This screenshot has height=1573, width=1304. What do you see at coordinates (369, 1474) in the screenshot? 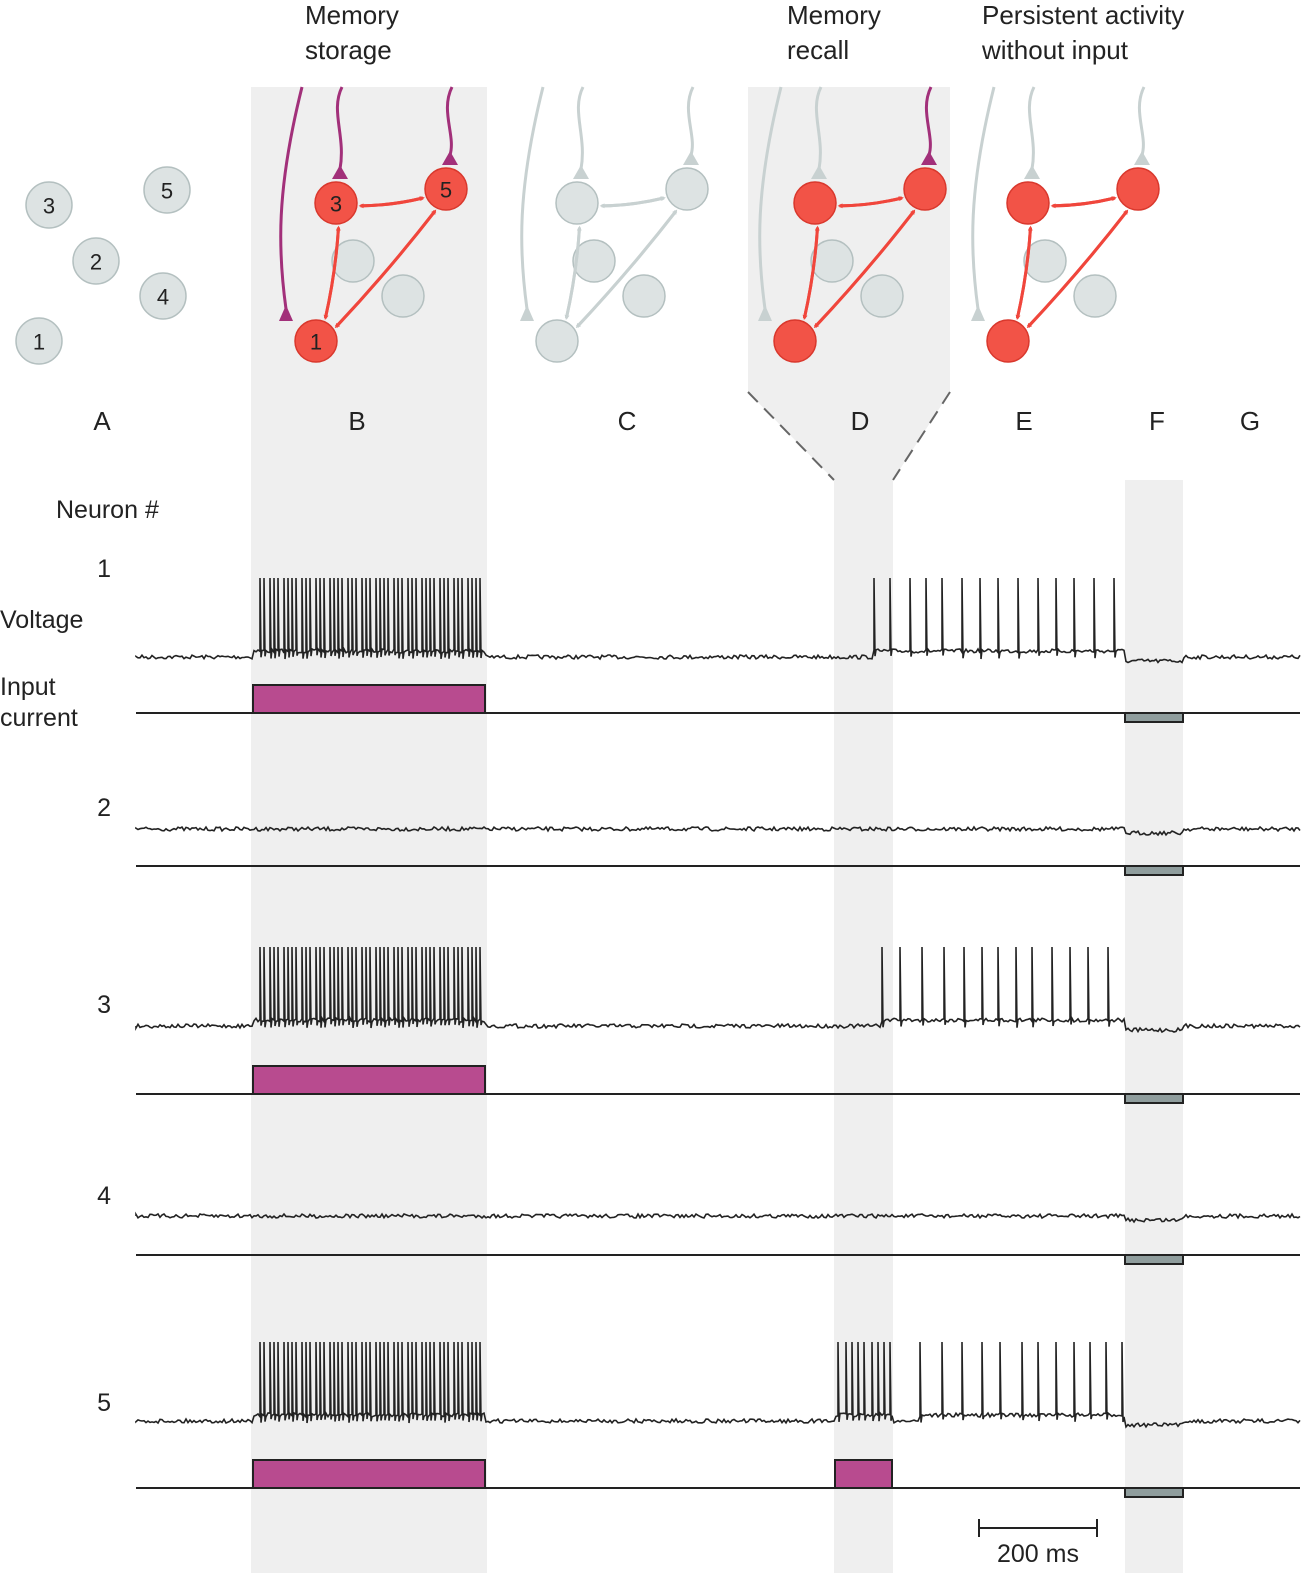
I see `neuron-5-storage-input-pulse` at bounding box center [369, 1474].